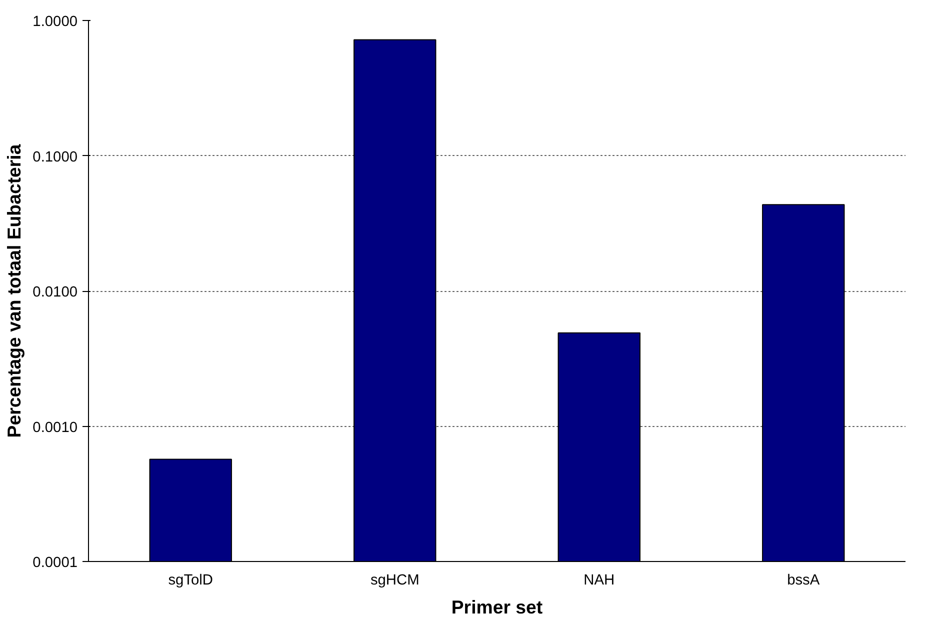  What do you see at coordinates (497, 607) in the screenshot?
I see `x-axis-title: Primer set` at bounding box center [497, 607].